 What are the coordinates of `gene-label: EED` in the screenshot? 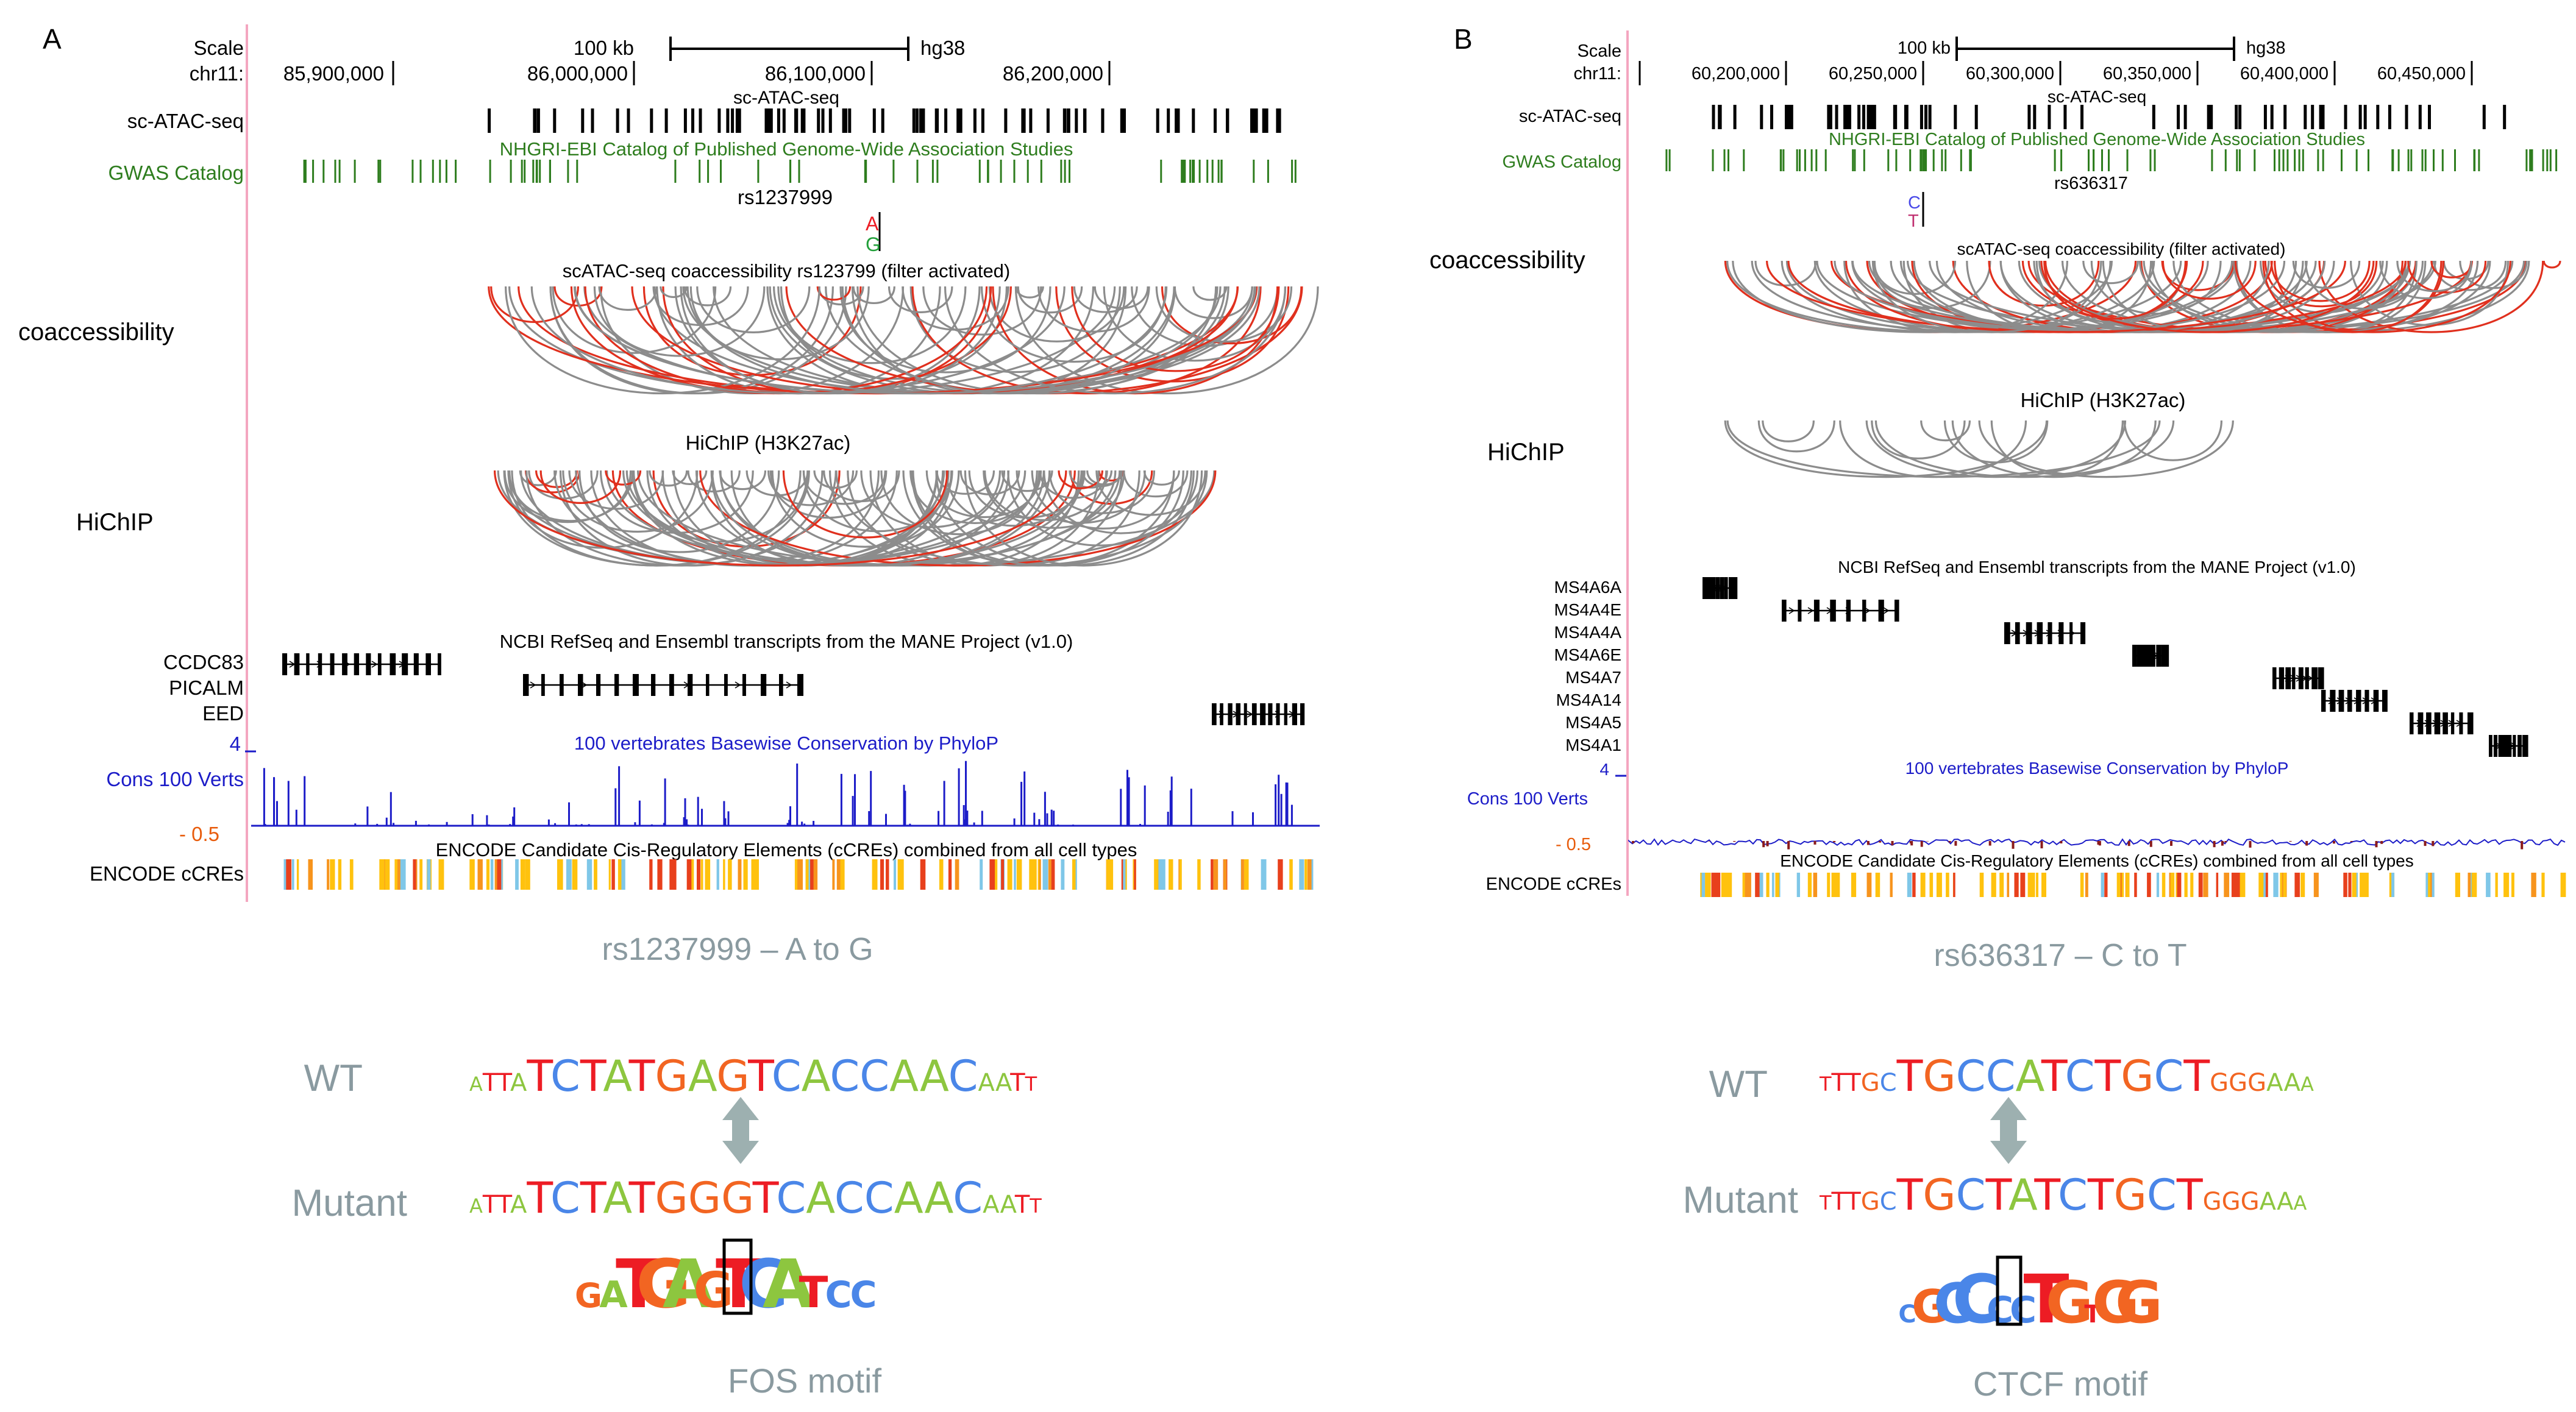 It's located at (223, 713).